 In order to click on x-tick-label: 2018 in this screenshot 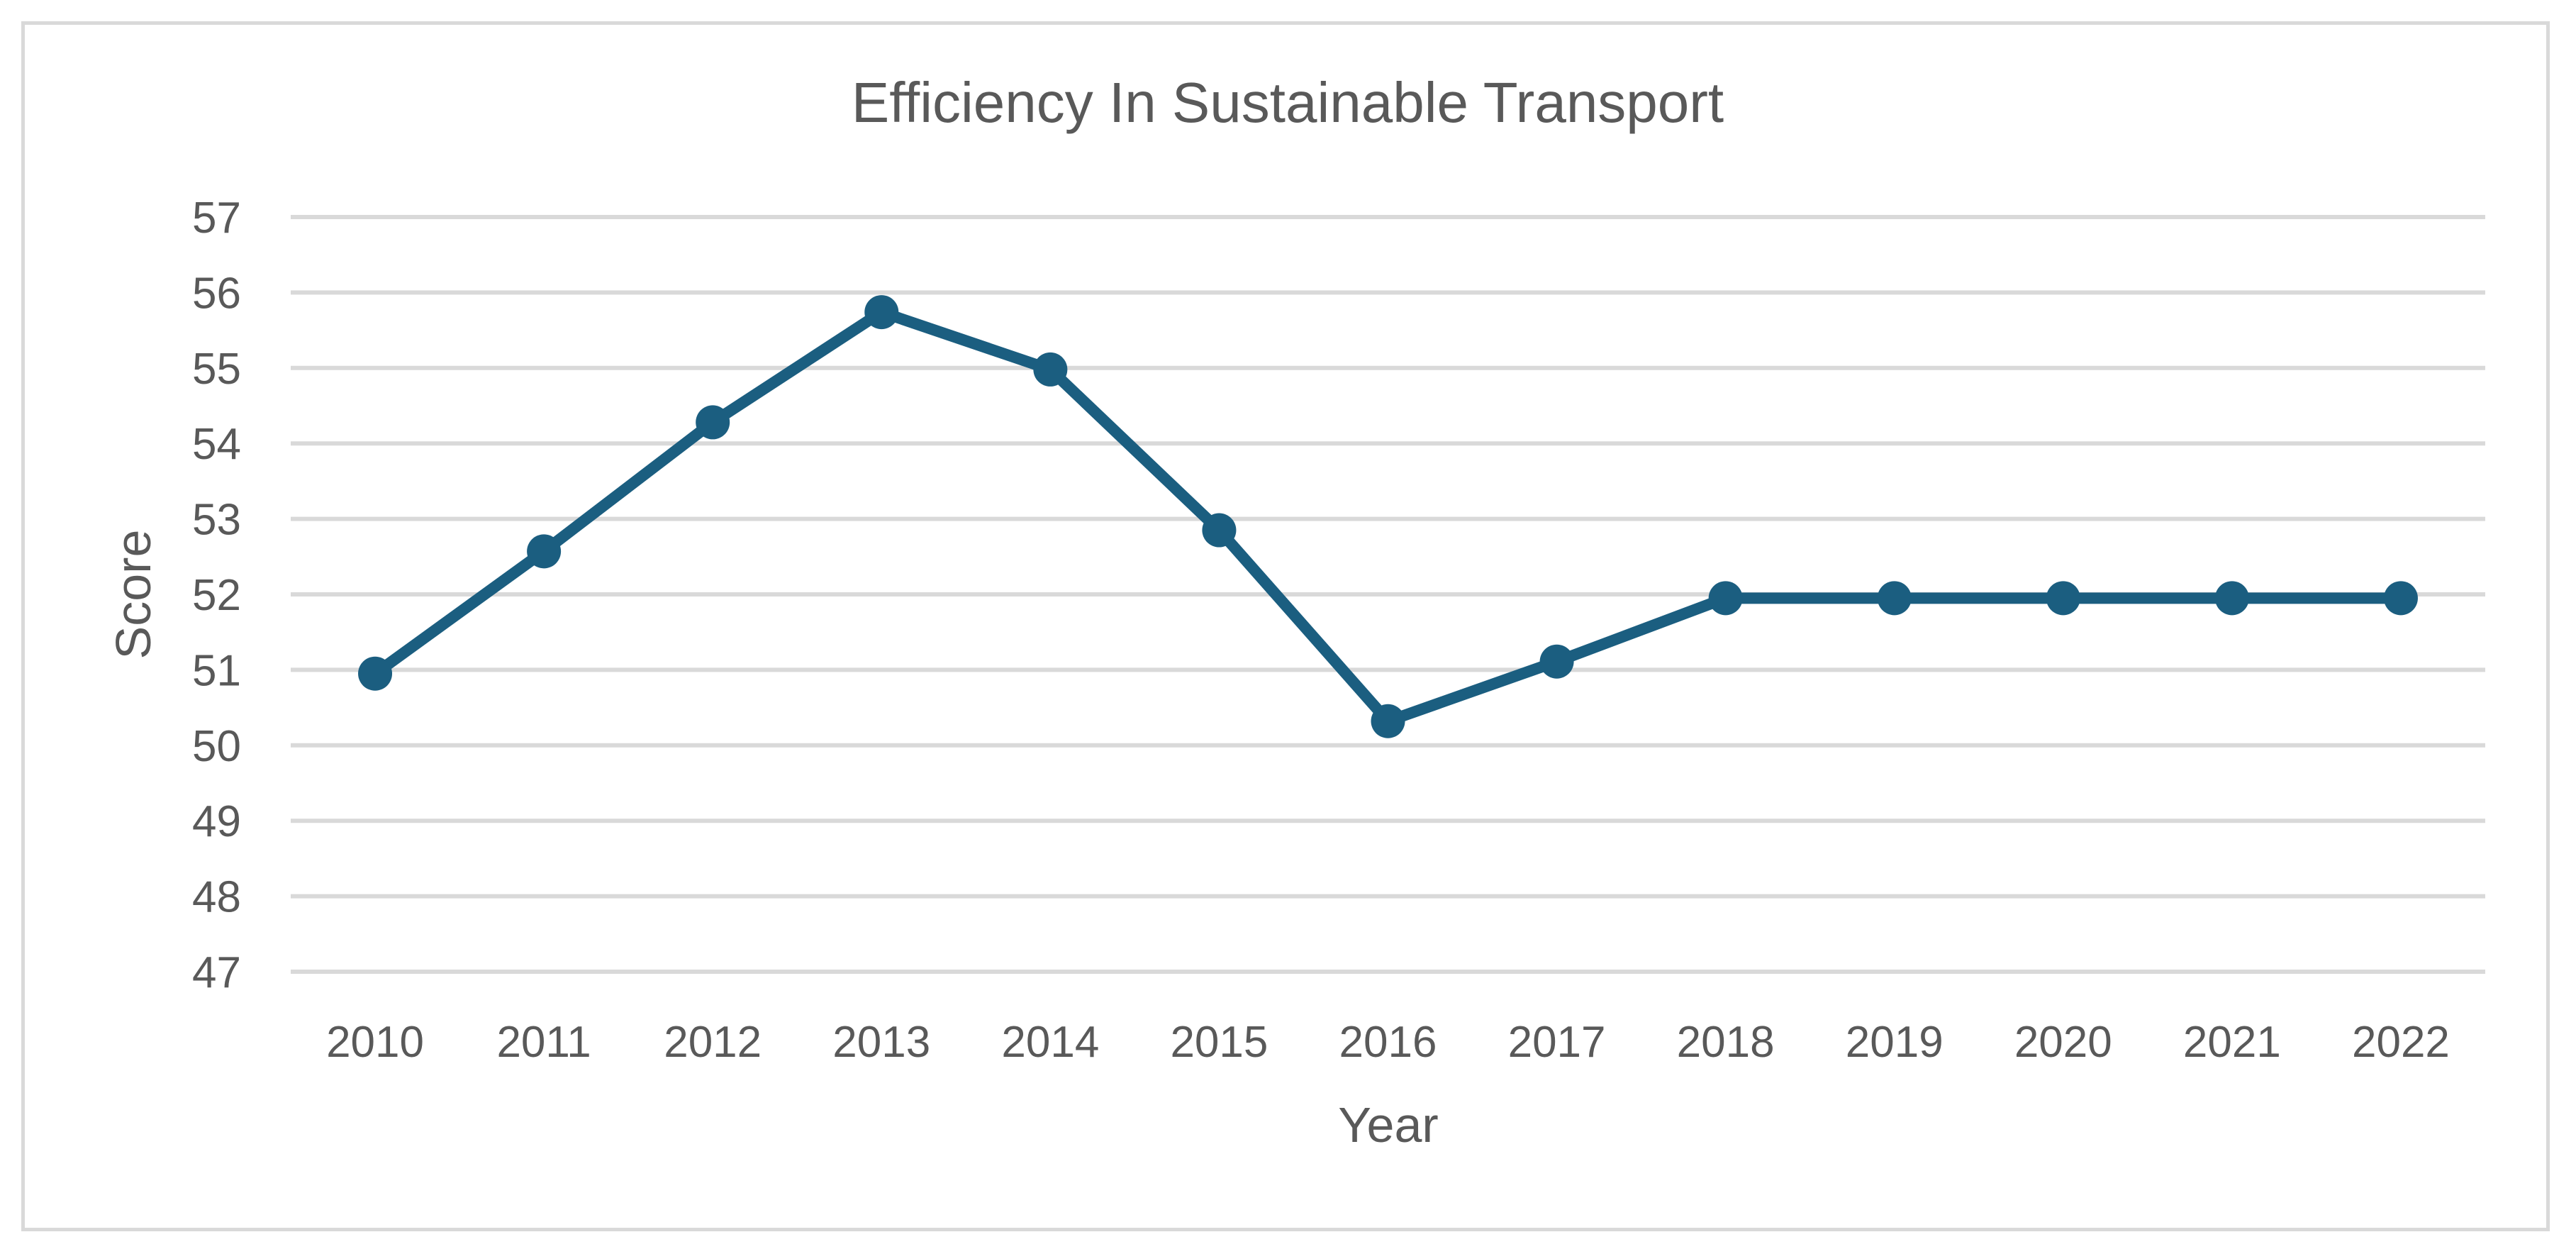, I will do `click(1726, 1042)`.